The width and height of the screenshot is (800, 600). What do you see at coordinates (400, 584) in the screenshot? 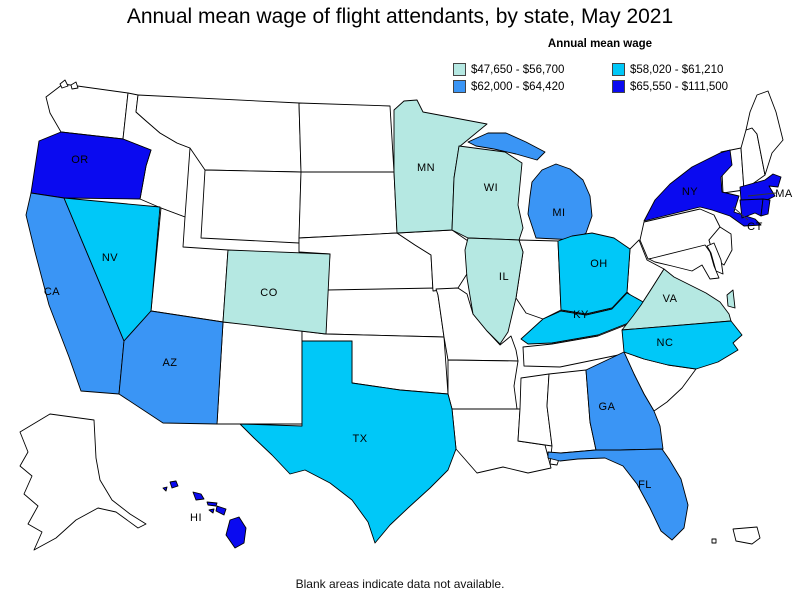
I see `footnote: Blank areas indicate data not available.` at bounding box center [400, 584].